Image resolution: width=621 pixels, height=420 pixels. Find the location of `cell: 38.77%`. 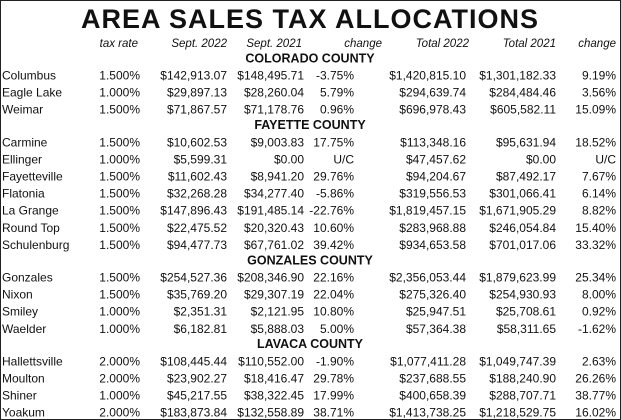

cell: 38.77% is located at coordinates (595, 396).